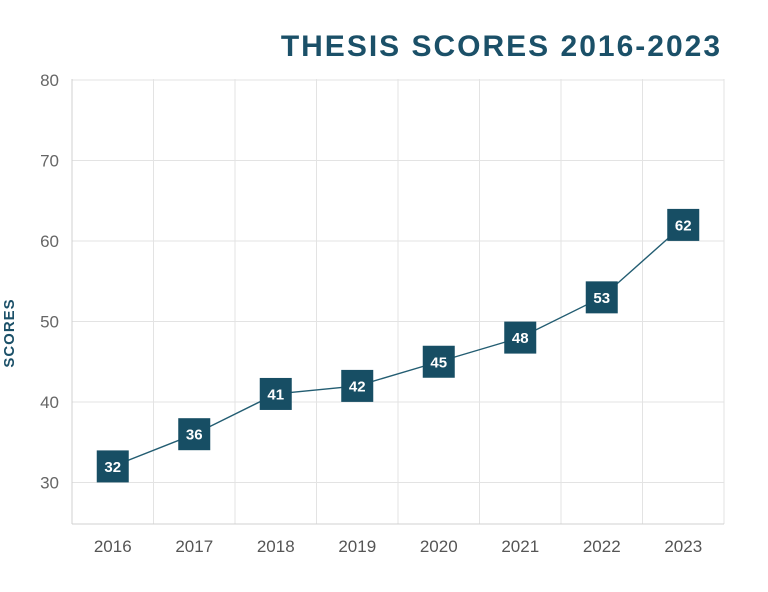 The height and width of the screenshot is (592, 768). Describe the element at coordinates (49, 241) in the screenshot. I see `y-tick-label: 60` at that location.